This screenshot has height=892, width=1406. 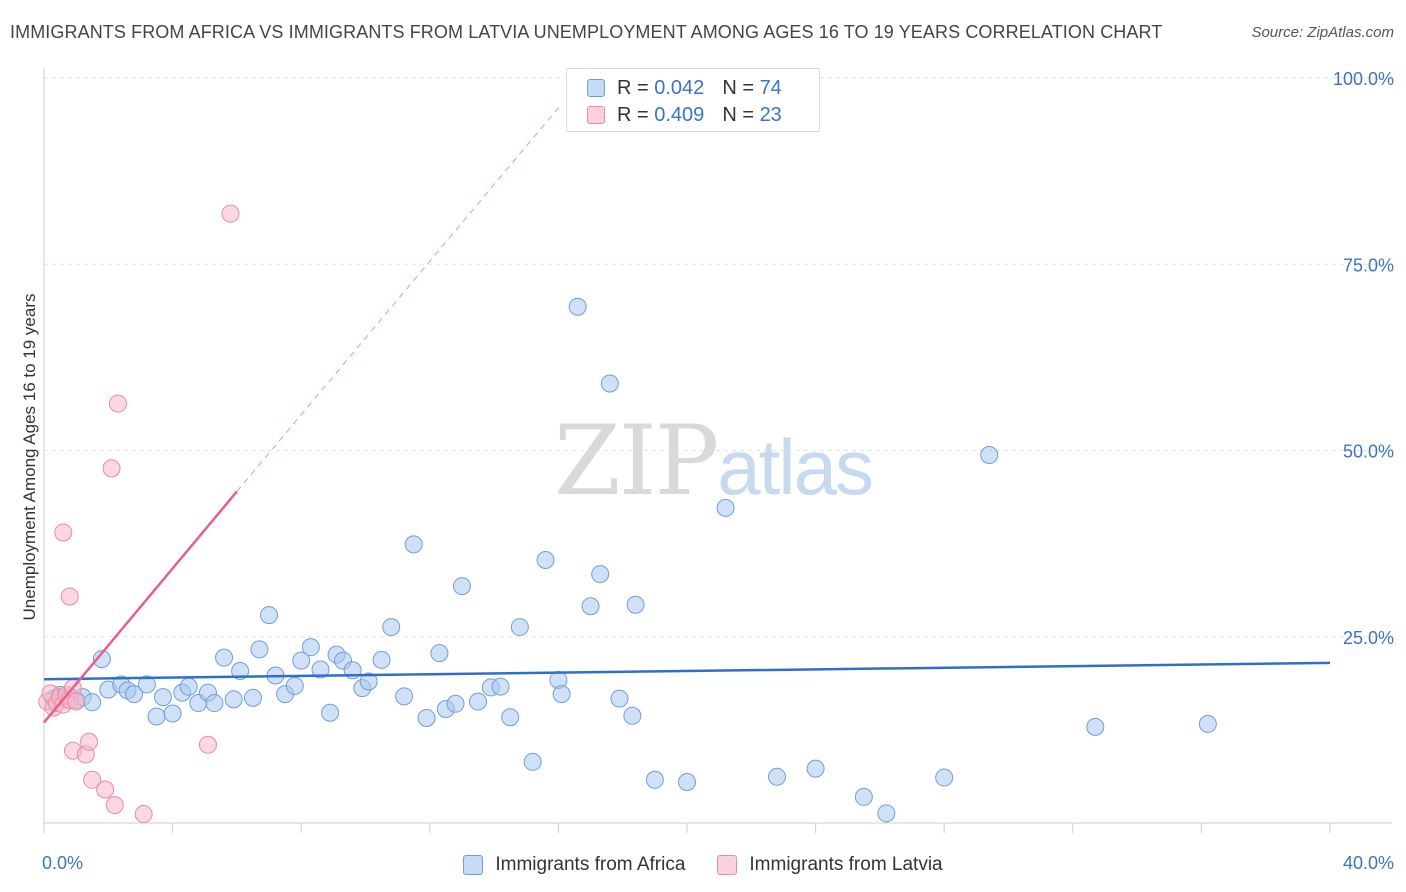 I want to click on legend-item-latvia: Immigrants from Latvia, so click(x=830, y=865).